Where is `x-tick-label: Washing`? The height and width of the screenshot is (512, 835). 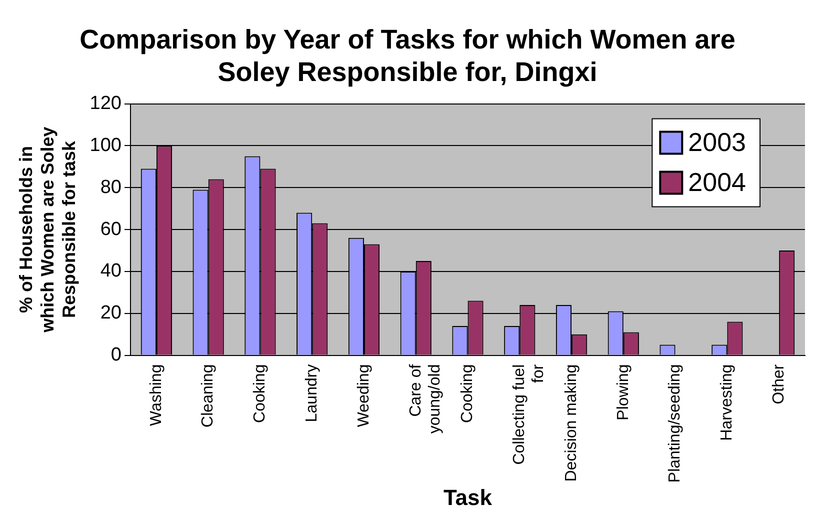 x-tick-label: Washing is located at coordinates (156, 395).